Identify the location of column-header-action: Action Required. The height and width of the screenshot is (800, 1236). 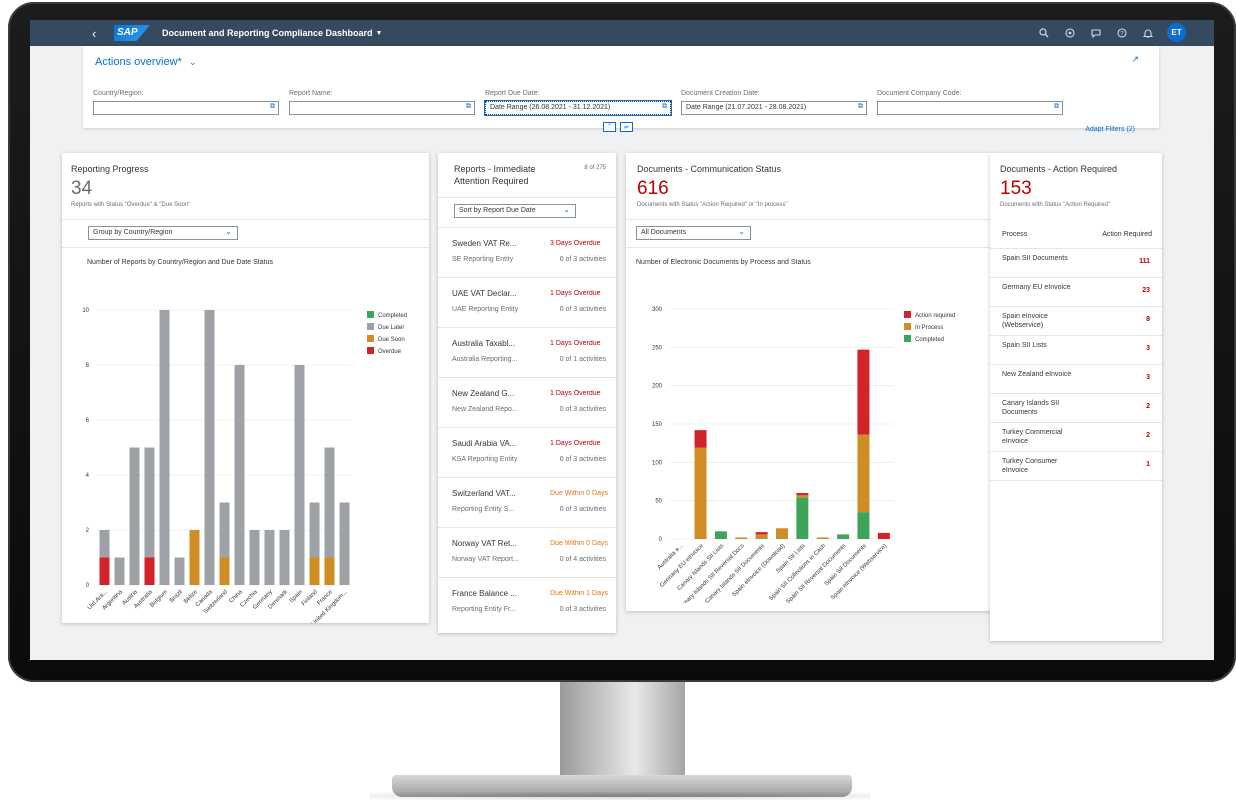
(1127, 234).